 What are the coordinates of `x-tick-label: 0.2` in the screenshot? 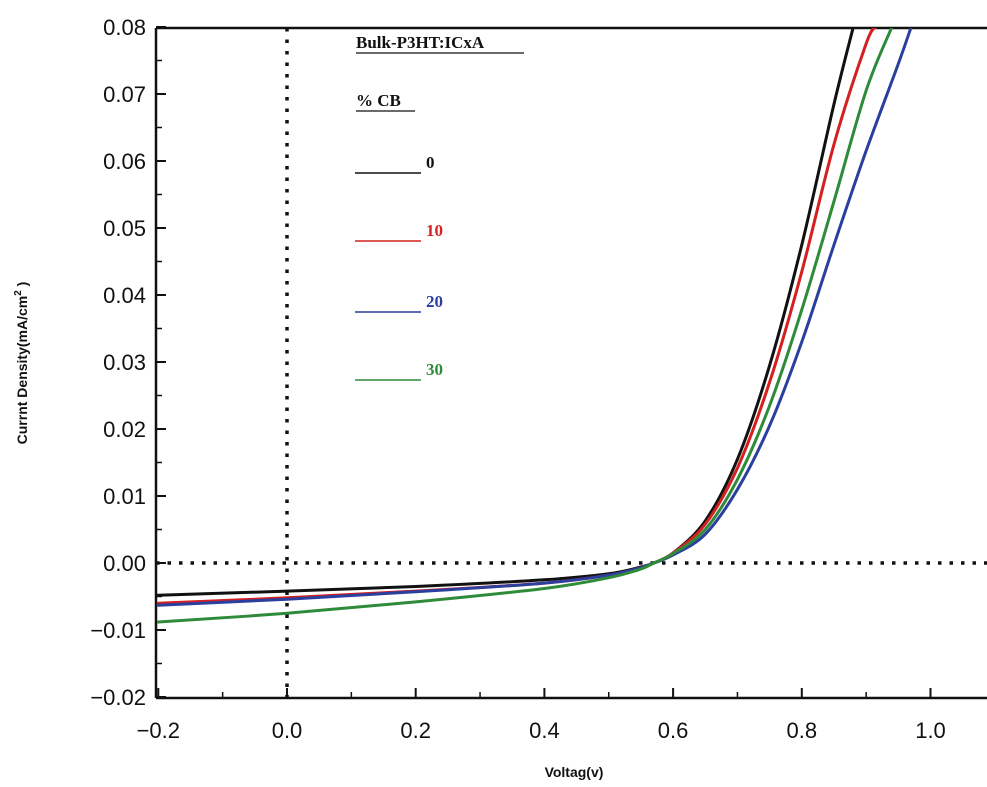 It's located at (415, 730).